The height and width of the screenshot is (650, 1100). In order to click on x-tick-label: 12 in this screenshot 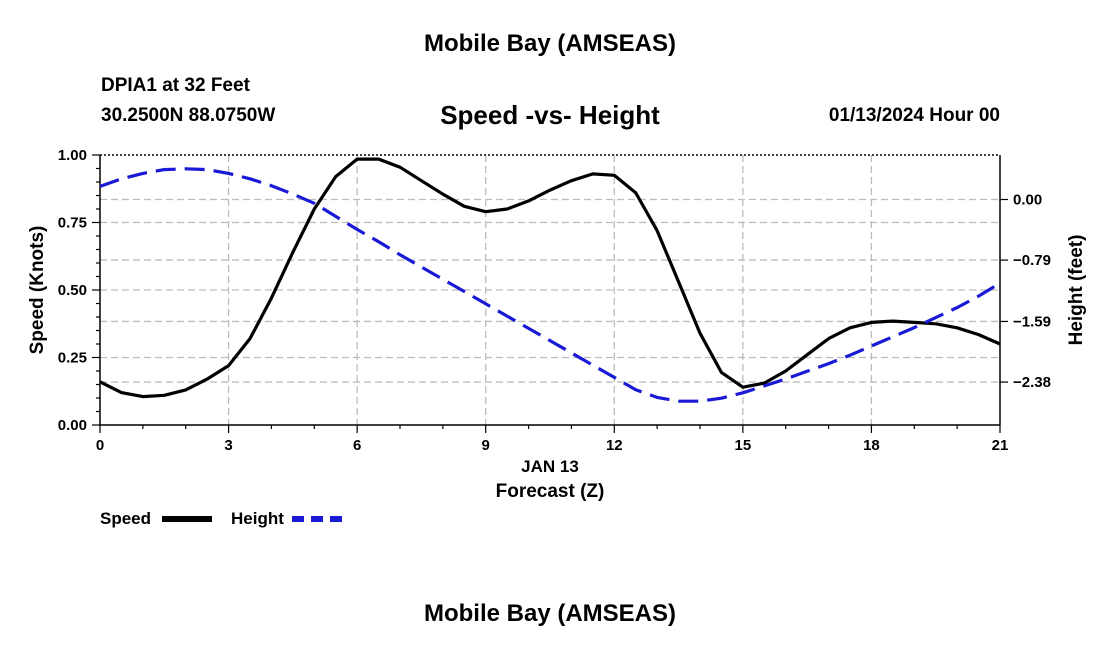, I will do `click(614, 445)`.